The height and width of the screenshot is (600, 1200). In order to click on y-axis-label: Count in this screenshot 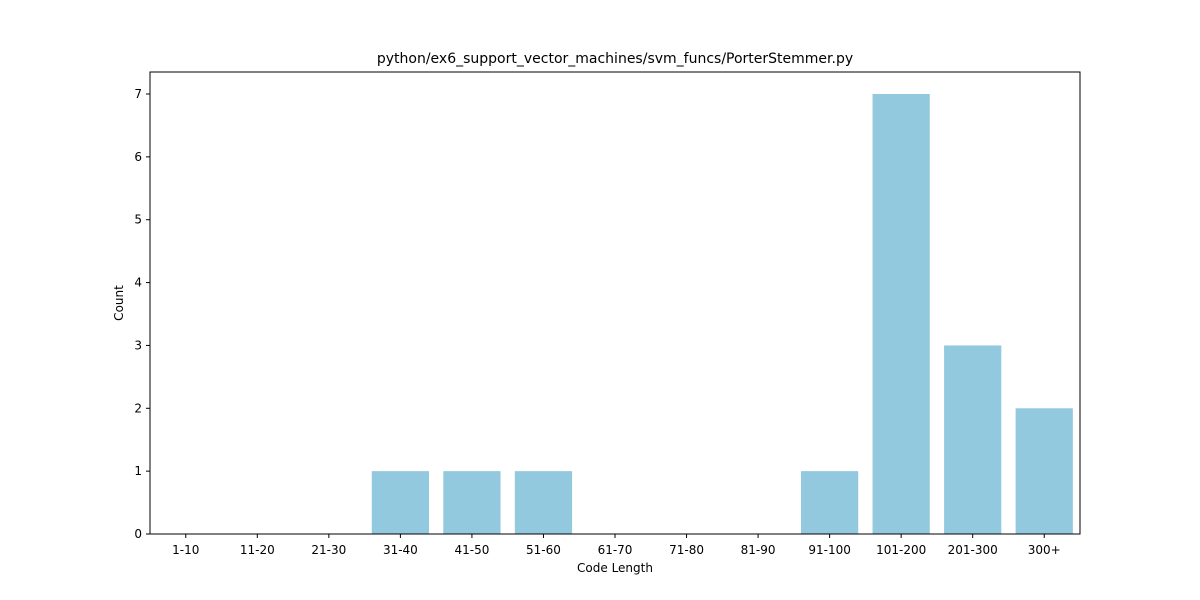, I will do `click(119, 303)`.